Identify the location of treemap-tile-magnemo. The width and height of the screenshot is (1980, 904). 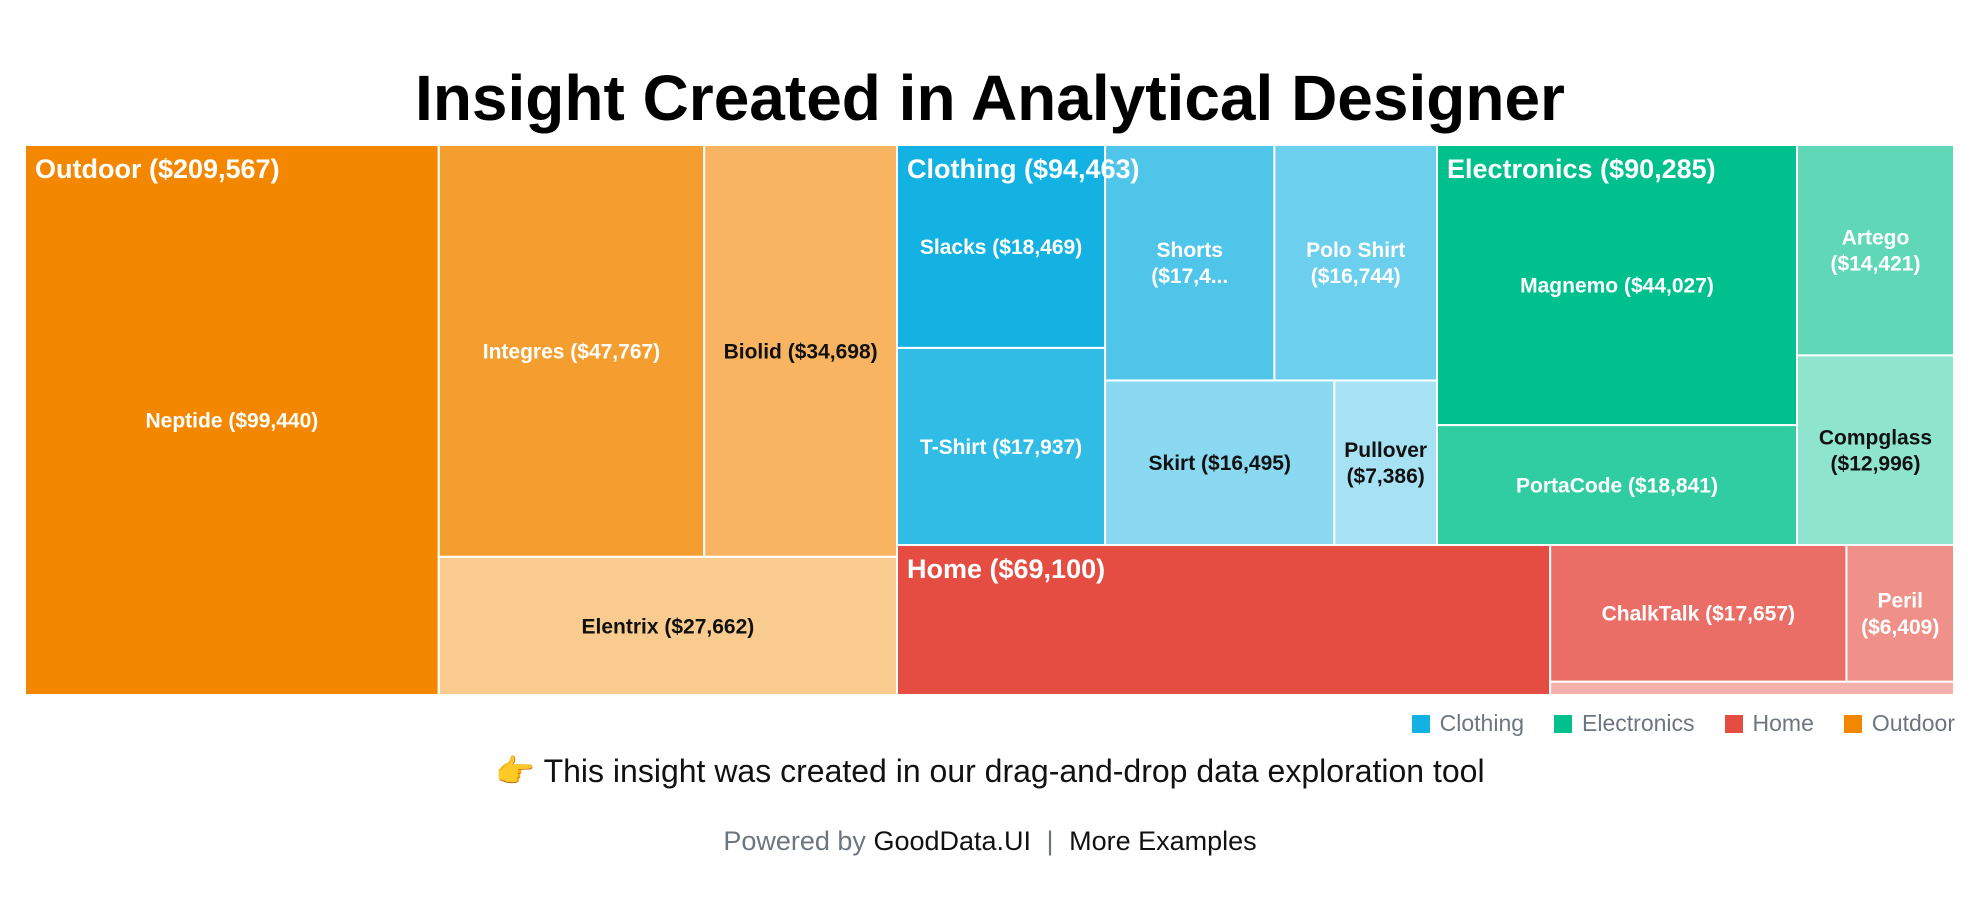
(1617, 286).